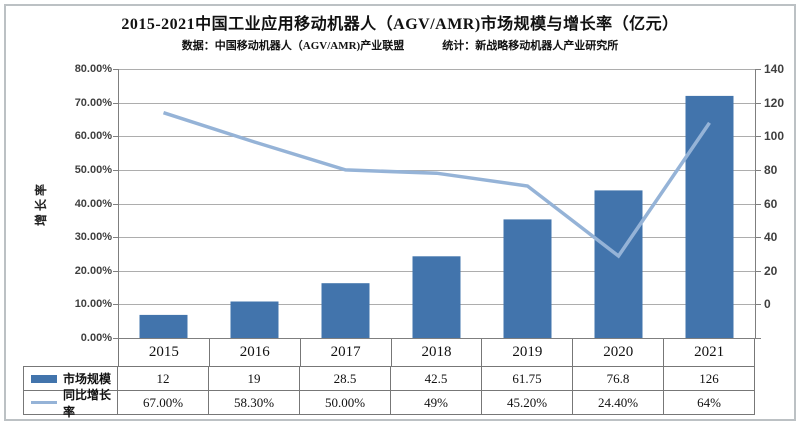 This screenshot has height=424, width=800. What do you see at coordinates (345, 402) in the screenshot?
I see `value-cell: 50.00%` at bounding box center [345, 402].